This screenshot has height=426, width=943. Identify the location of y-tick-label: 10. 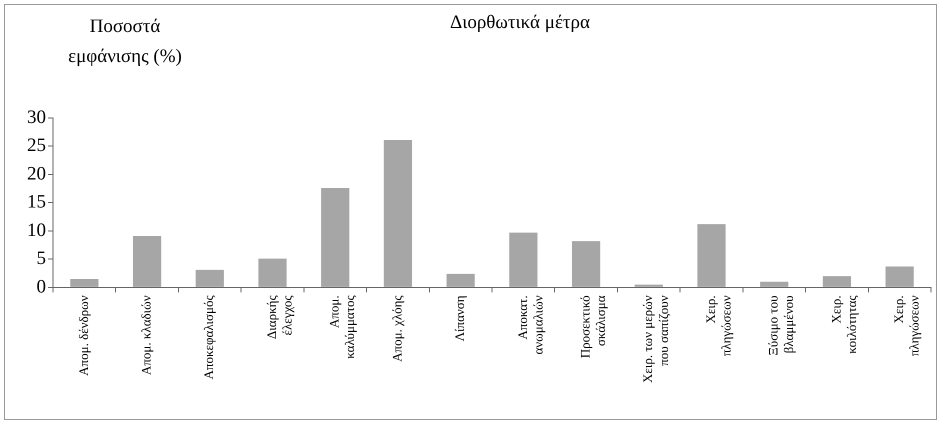
(36, 230).